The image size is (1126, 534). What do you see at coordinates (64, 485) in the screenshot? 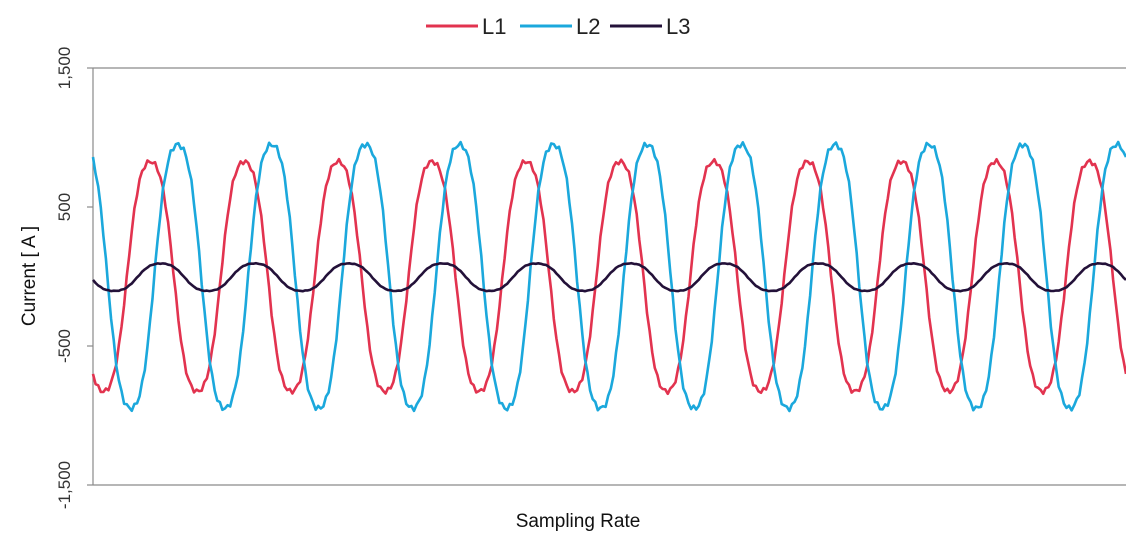
I see `y-tick-label-neg1500: -1,500` at bounding box center [64, 485].